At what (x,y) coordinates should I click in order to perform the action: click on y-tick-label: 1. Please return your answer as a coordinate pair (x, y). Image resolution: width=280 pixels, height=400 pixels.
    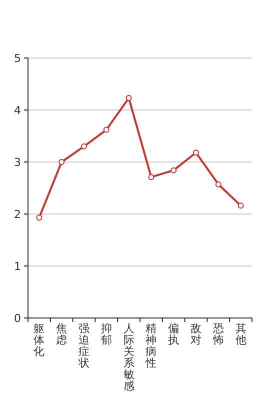
    Looking at the image, I should click on (17, 266).